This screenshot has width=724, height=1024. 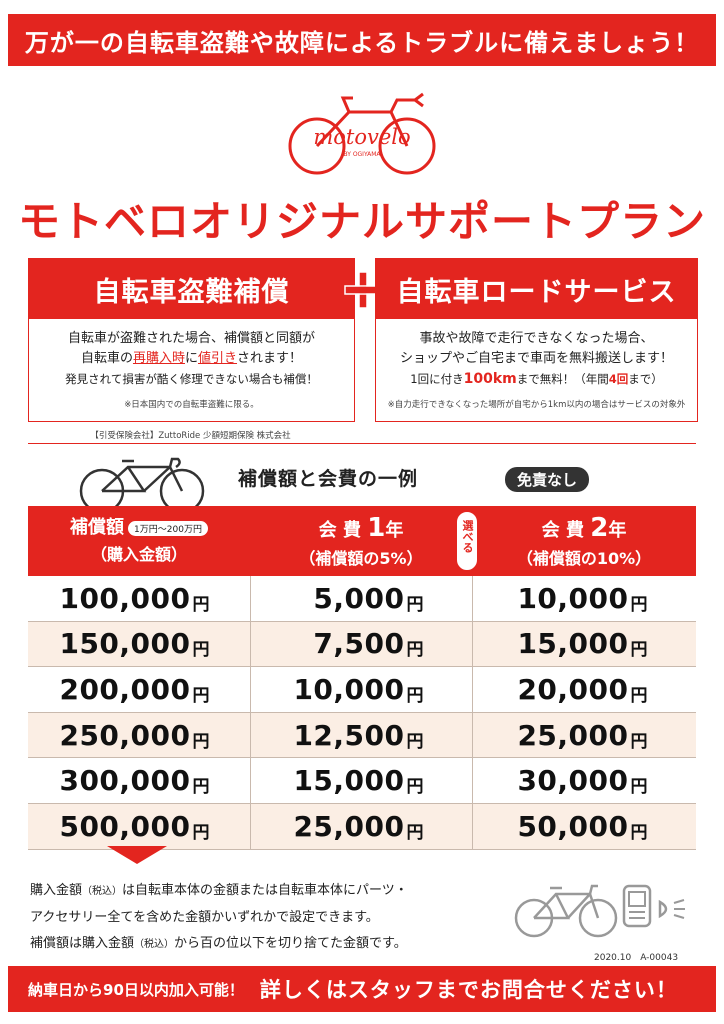 What do you see at coordinates (467, 541) in the screenshot?
I see `choose-badge: 選べる` at bounding box center [467, 541].